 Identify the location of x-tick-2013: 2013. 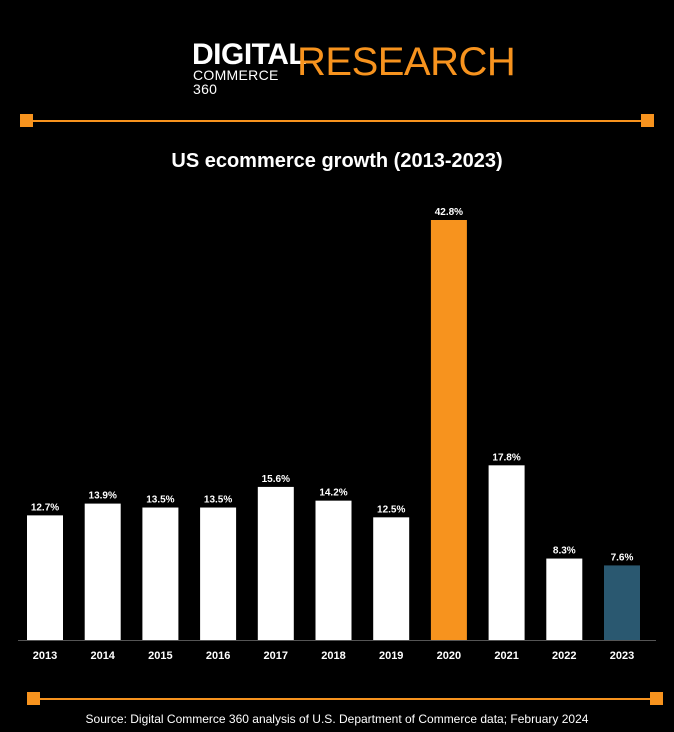
(45, 656).